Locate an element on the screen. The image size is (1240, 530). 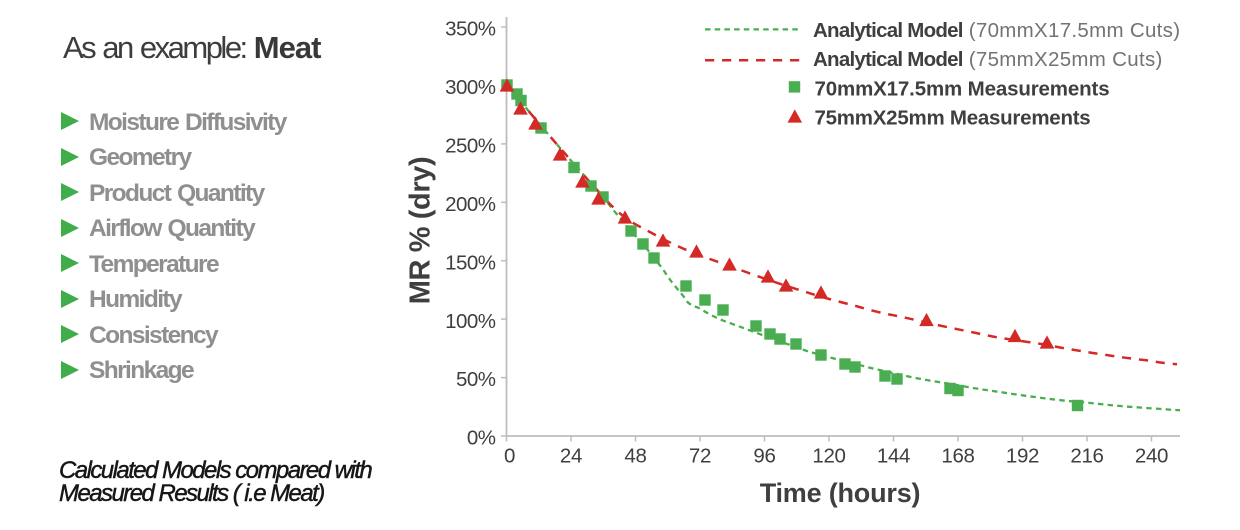
svg-text: 300% is located at coordinates (470, 87).